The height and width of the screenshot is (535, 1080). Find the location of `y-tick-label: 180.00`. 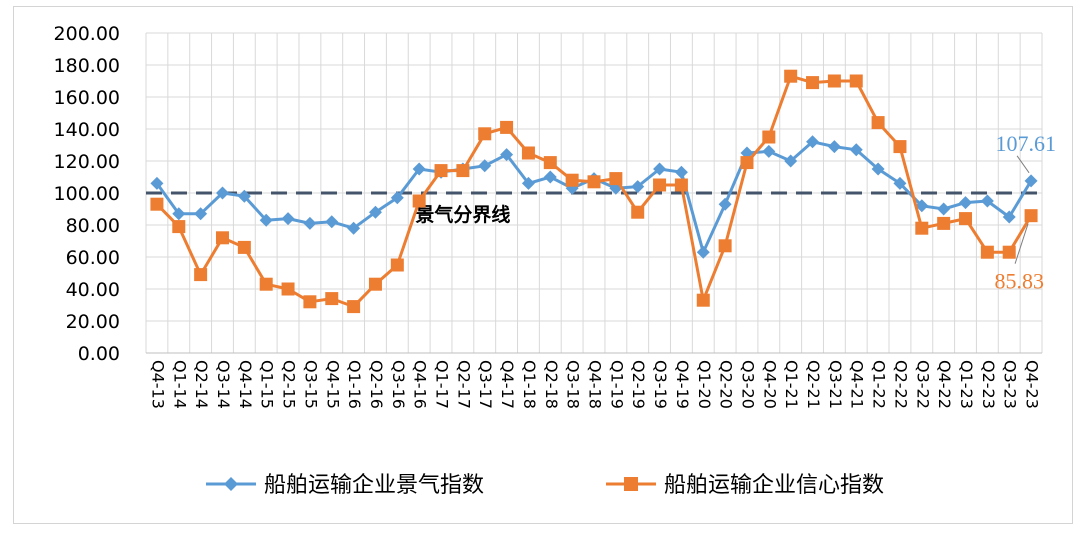

y-tick-label: 180.00 is located at coordinates (87, 66).